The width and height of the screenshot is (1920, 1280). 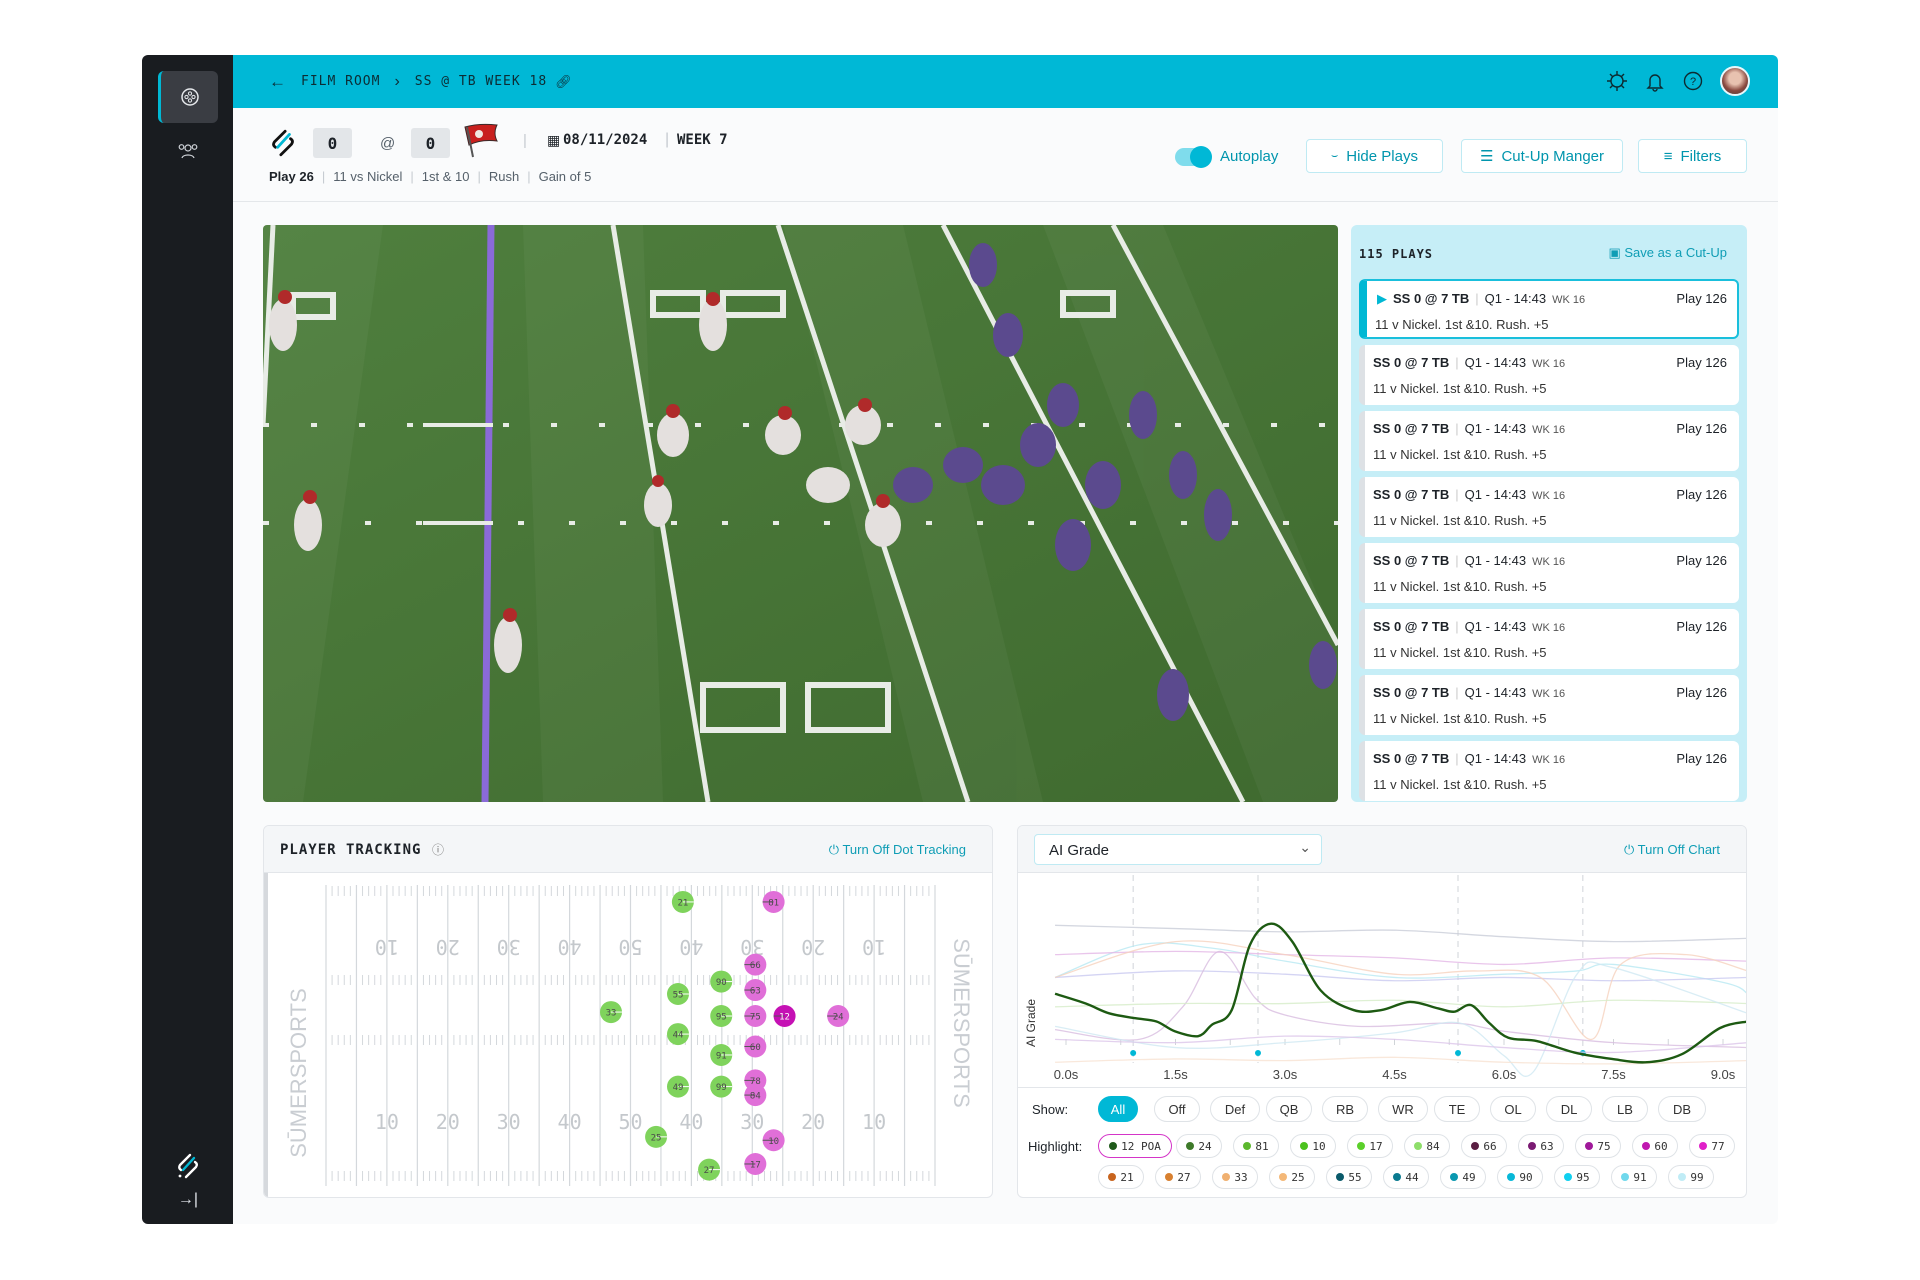 What do you see at coordinates (1625, 1109) in the screenshot?
I see `show-filter-lb: LB` at bounding box center [1625, 1109].